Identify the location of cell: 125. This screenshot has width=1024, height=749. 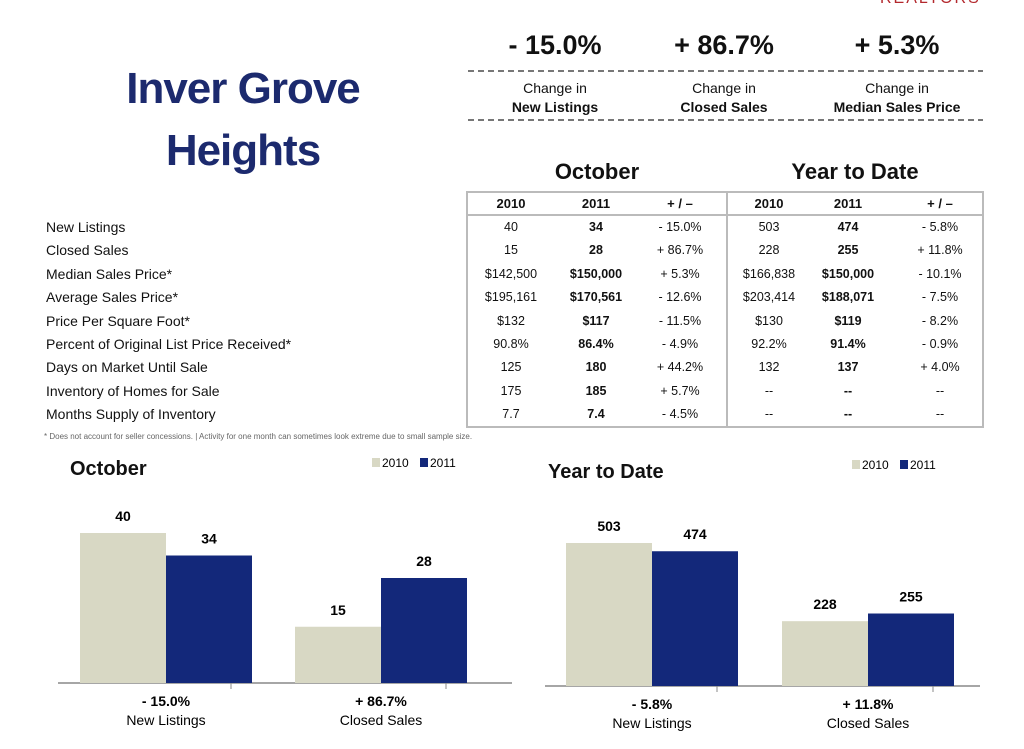
(511, 367).